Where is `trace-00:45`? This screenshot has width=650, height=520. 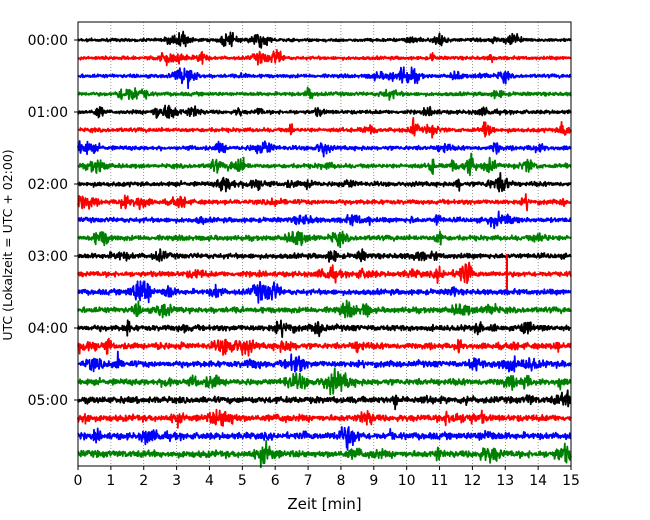 trace-00:45 is located at coordinates (324, 93).